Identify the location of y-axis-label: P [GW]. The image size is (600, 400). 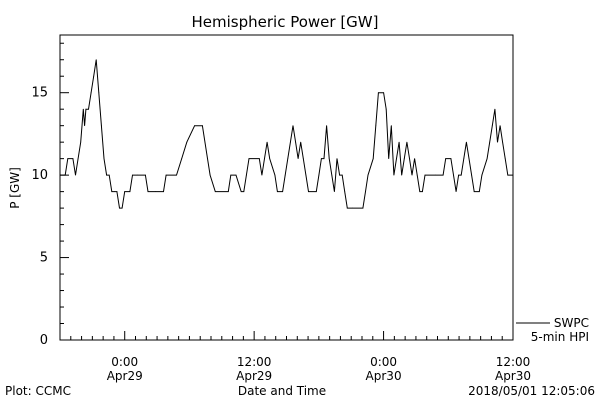
(15, 188).